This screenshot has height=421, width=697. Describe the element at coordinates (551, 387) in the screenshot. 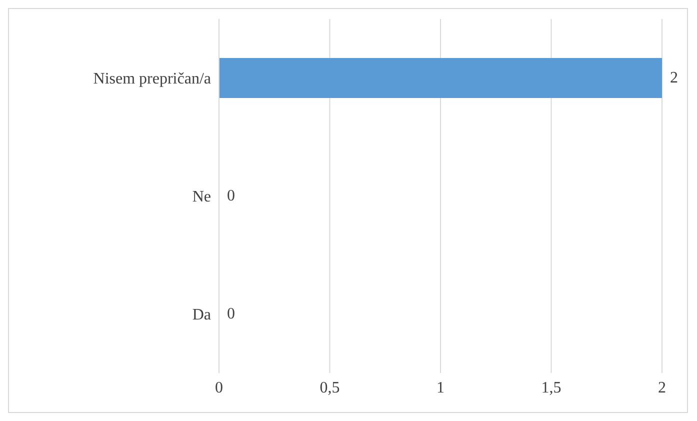

I see `x-tick-label: 1,5` at that location.